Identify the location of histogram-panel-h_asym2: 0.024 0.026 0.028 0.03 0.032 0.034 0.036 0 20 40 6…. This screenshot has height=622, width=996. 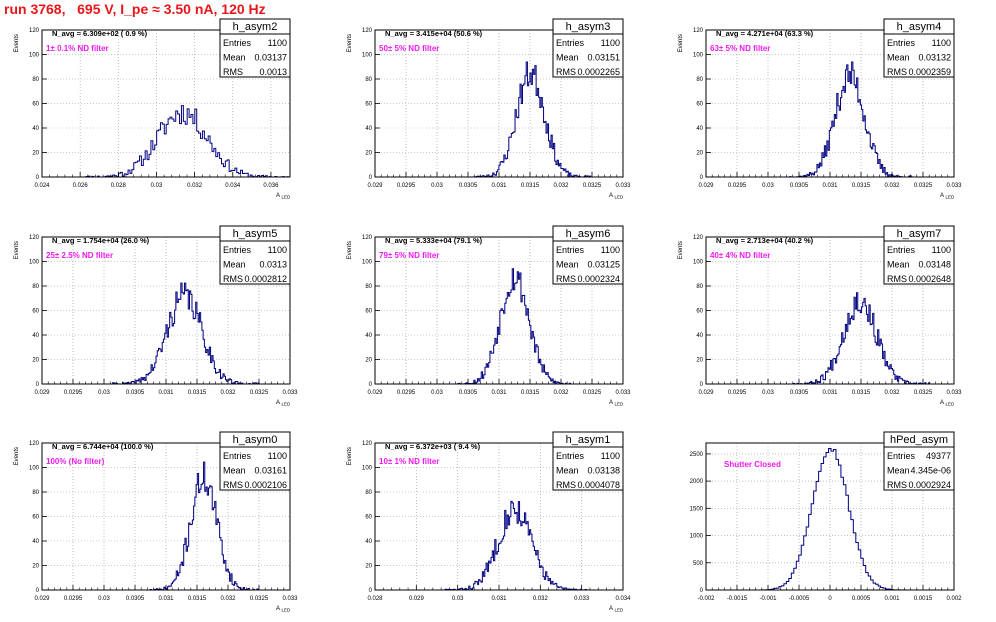
(152, 109).